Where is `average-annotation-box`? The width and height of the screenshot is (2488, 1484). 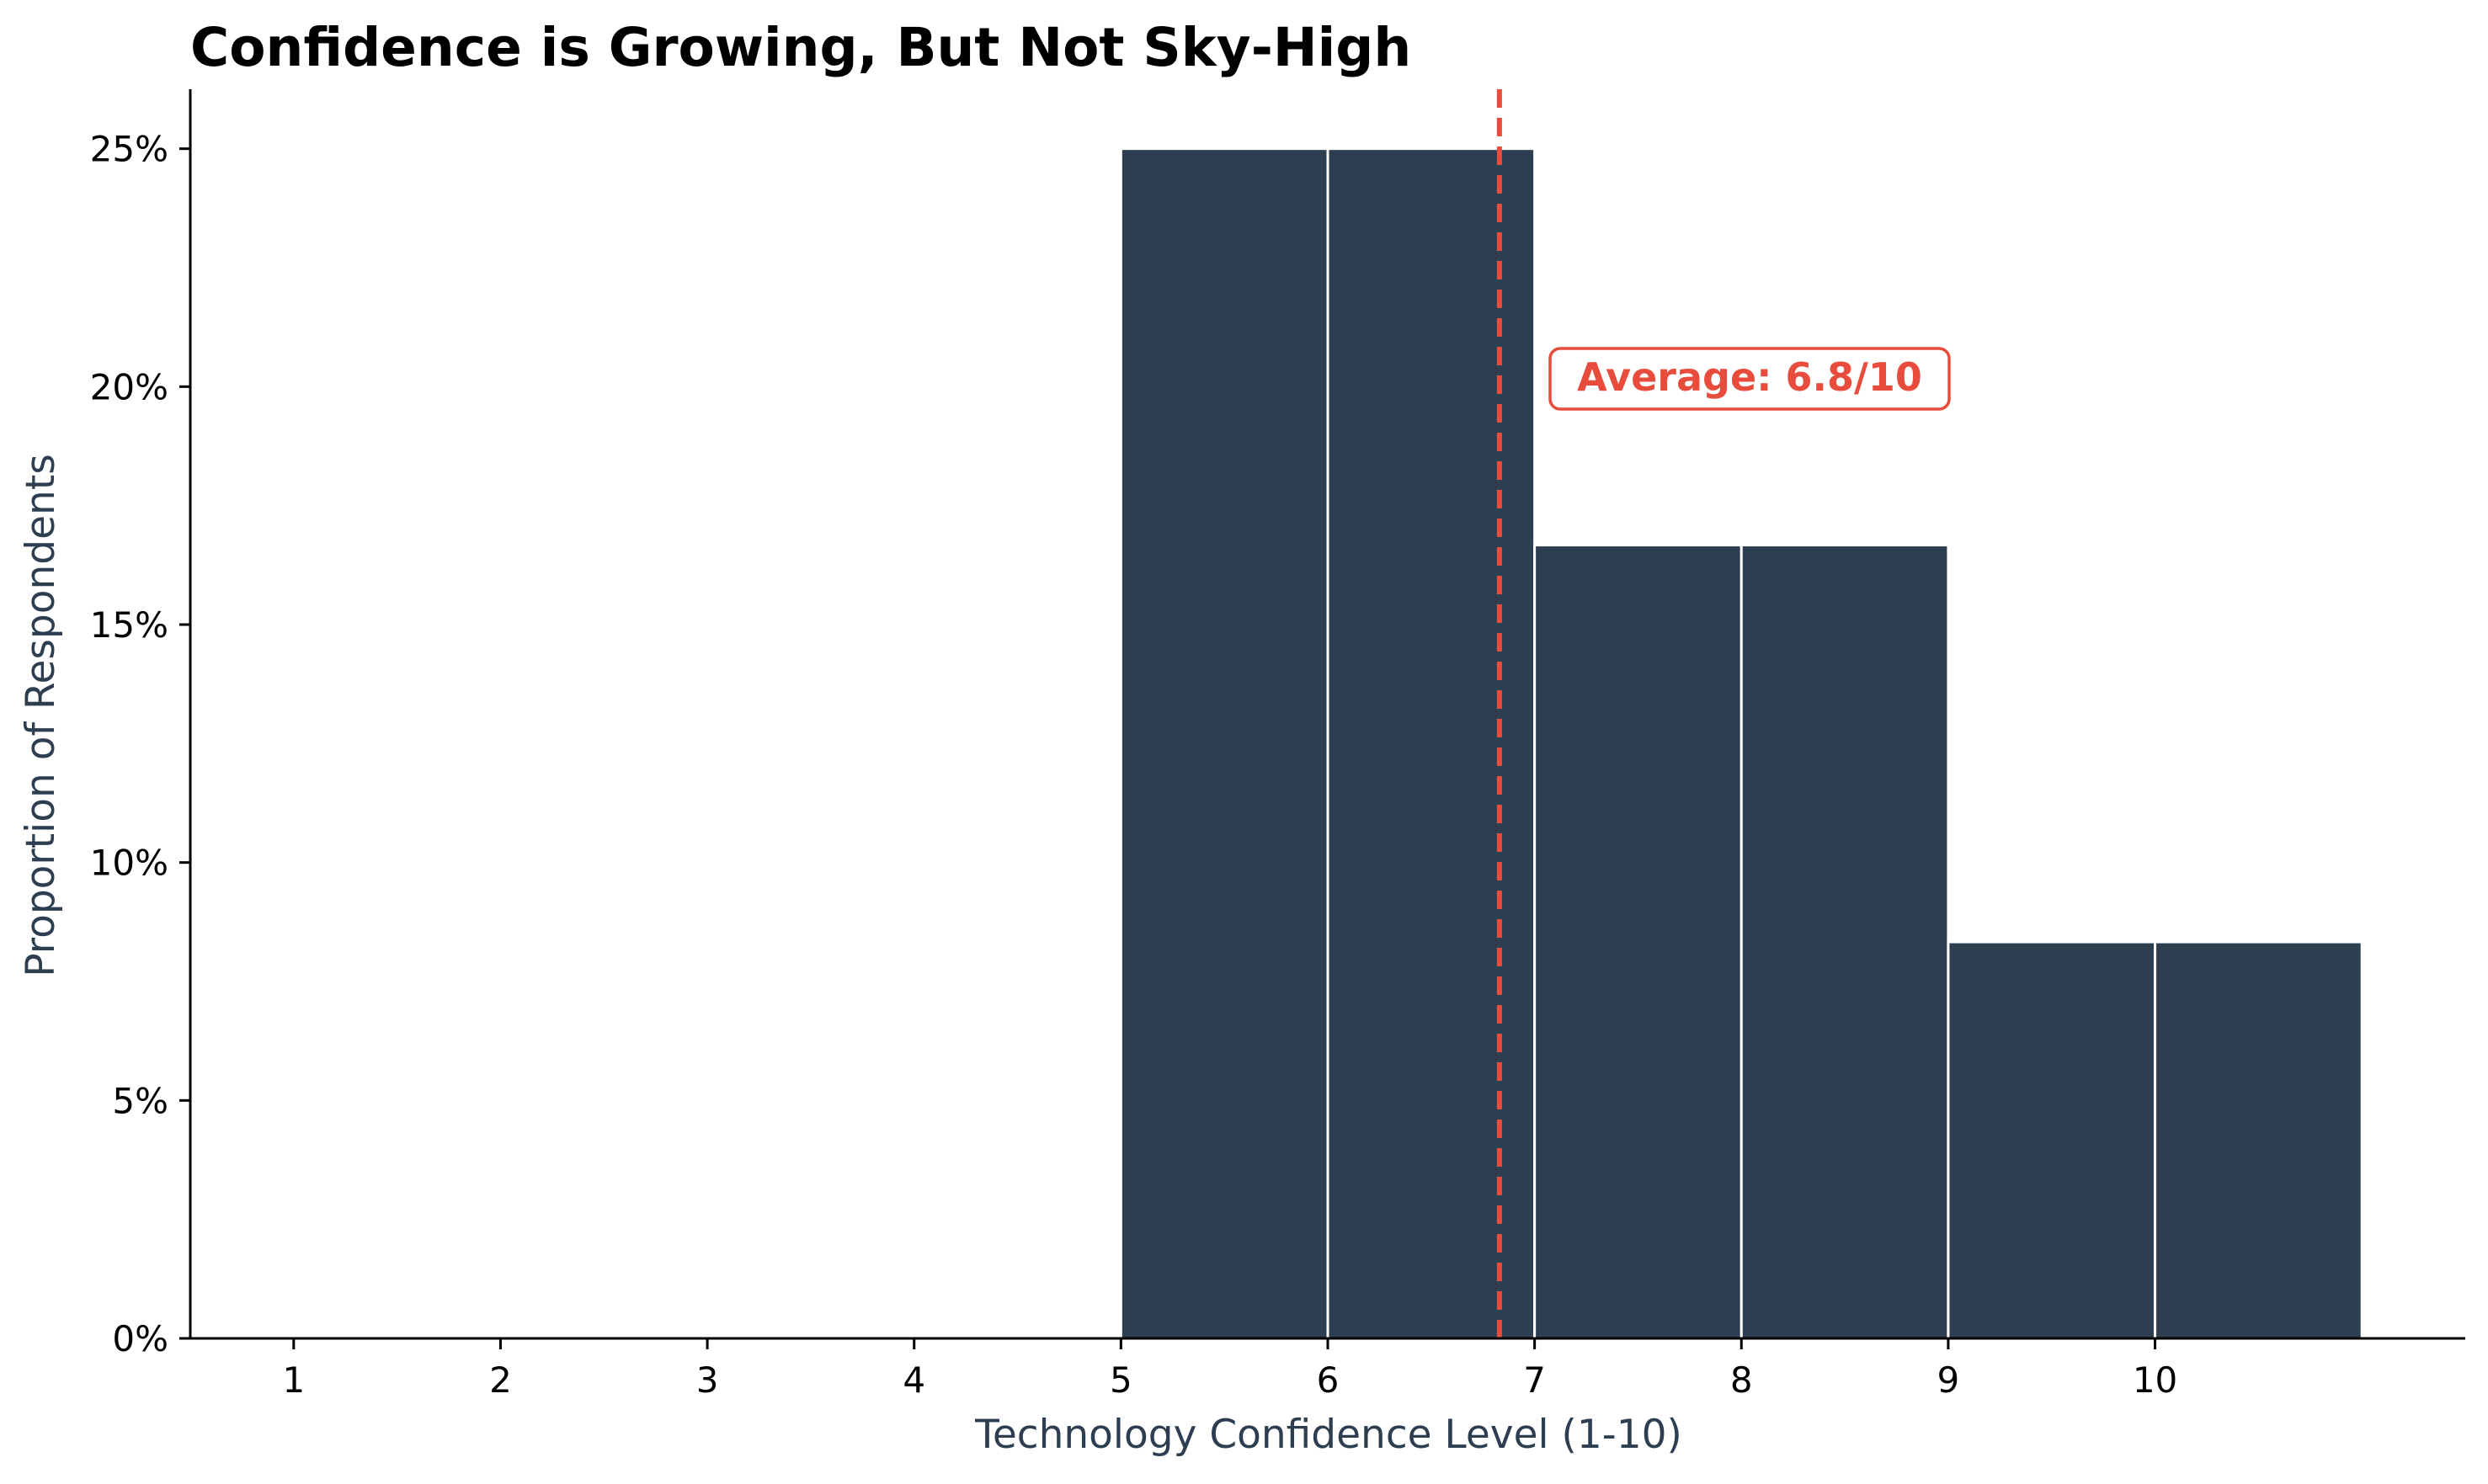
average-annotation-box is located at coordinates (1749, 379).